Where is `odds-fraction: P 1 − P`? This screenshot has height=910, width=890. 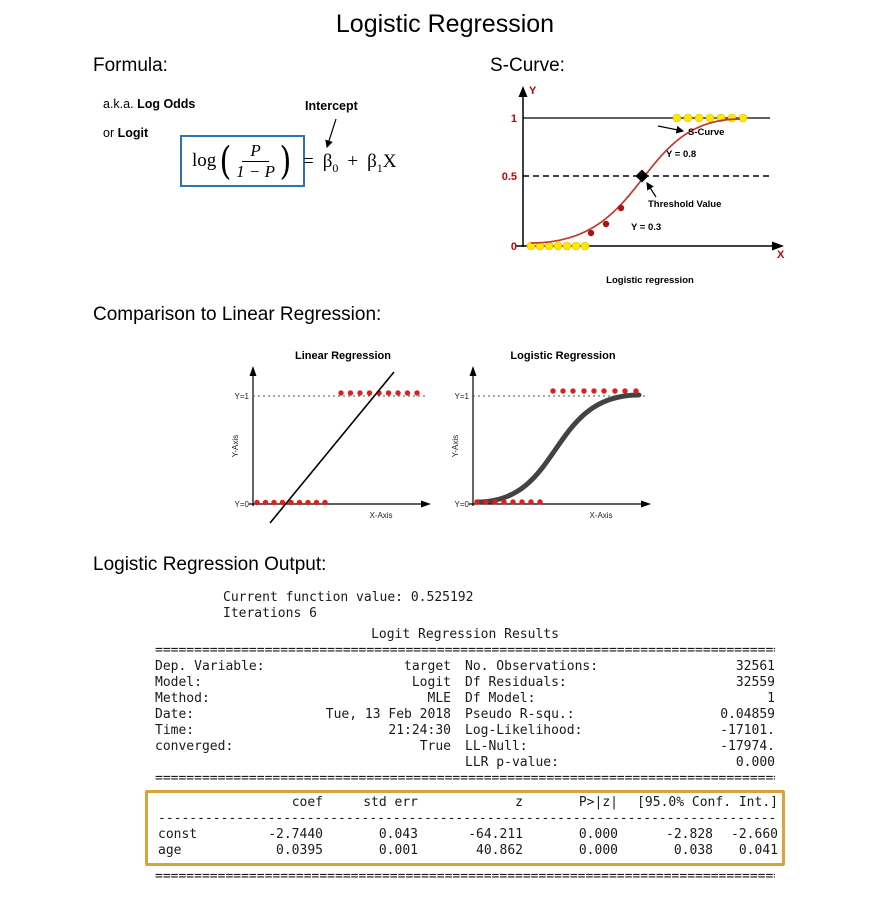
odds-fraction: P 1 − P is located at coordinates (255, 161).